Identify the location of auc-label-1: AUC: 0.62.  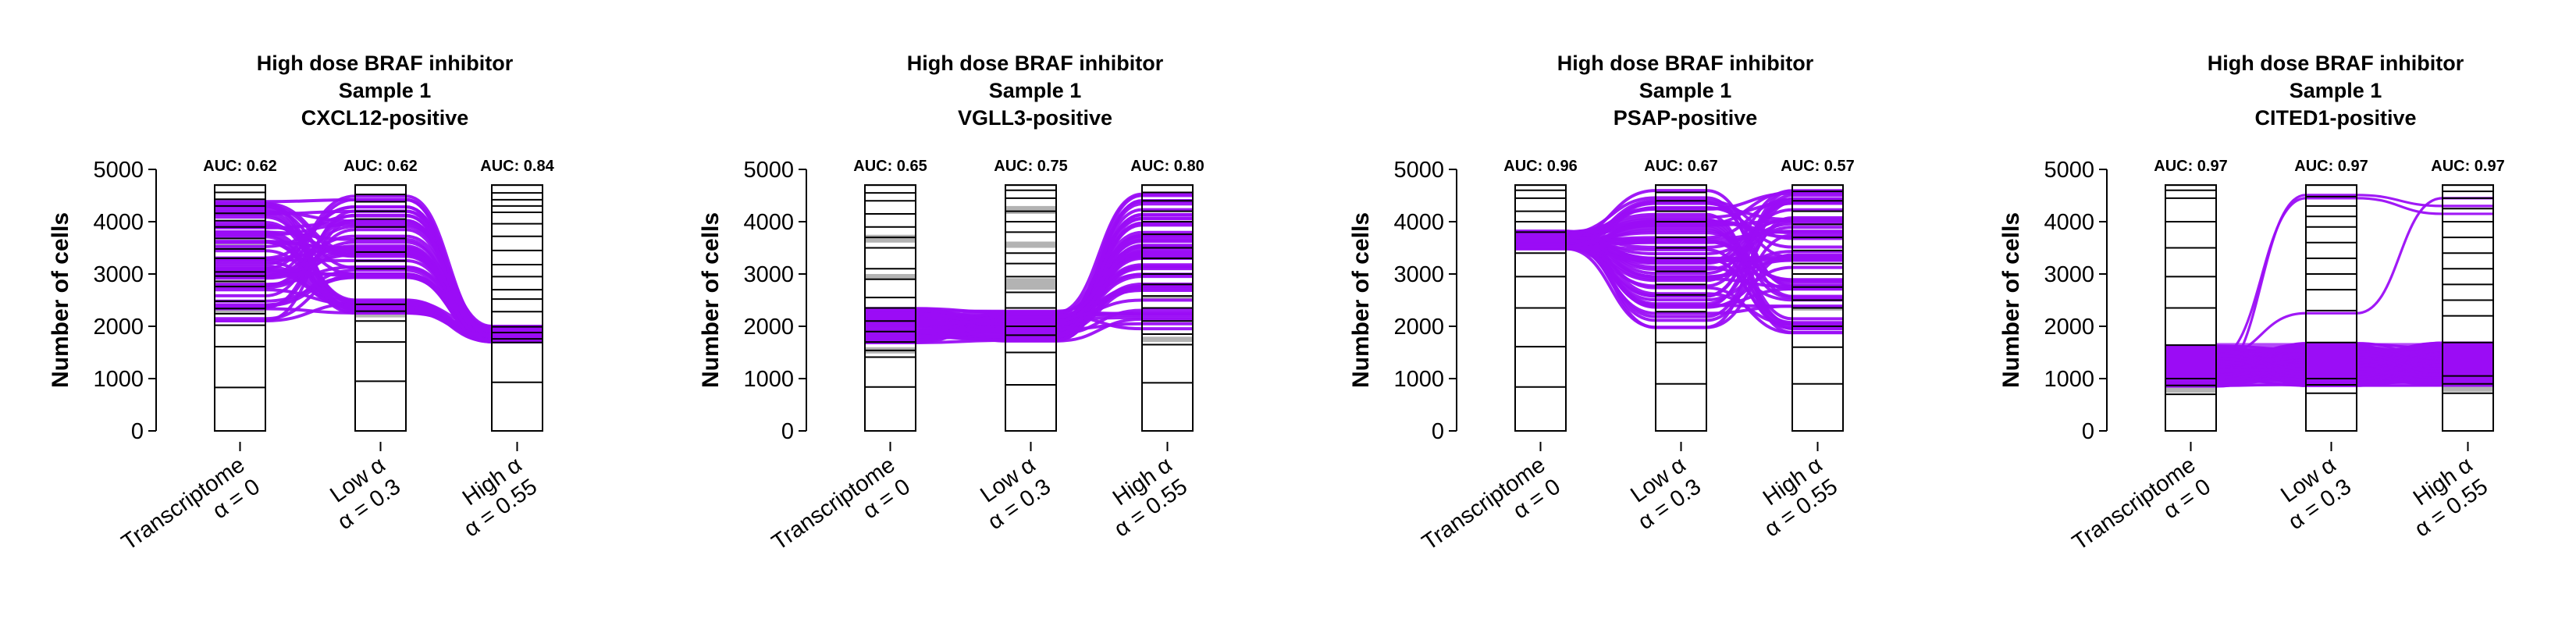
(240, 166).